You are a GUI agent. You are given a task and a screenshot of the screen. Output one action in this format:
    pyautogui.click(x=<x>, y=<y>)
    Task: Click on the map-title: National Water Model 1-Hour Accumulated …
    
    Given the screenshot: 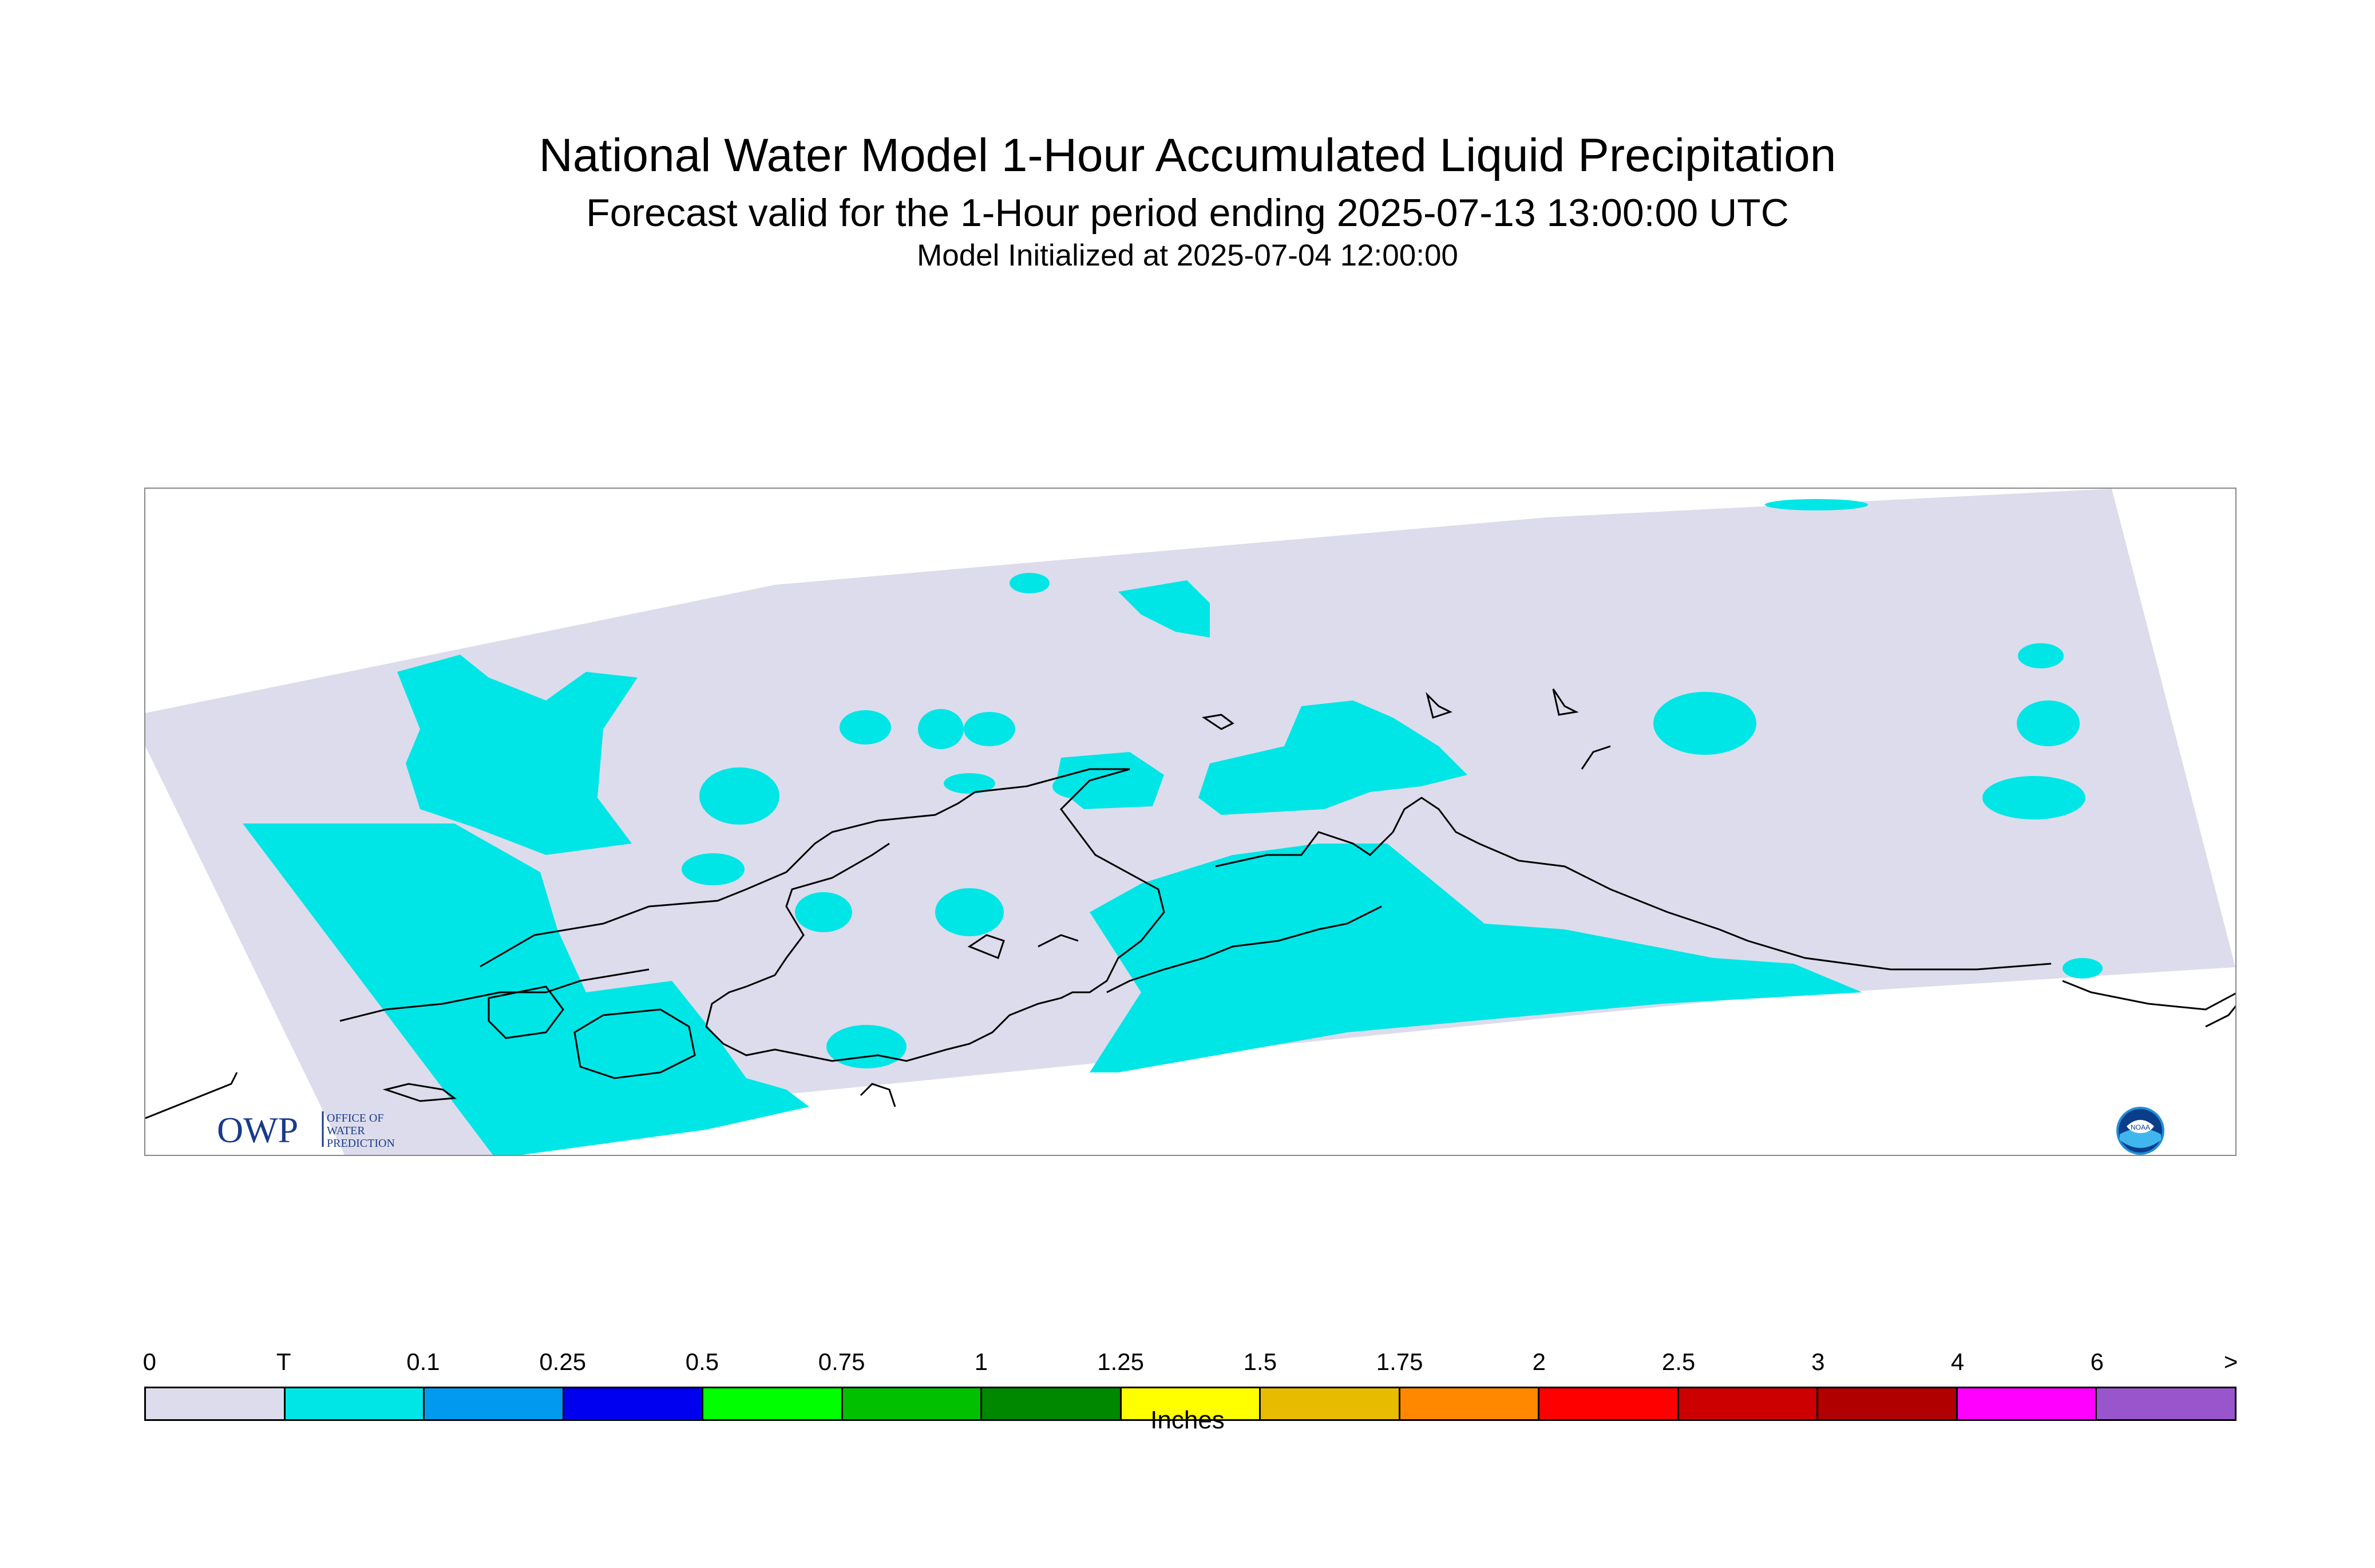 What is the action you would take?
    pyautogui.click(x=1187, y=155)
    